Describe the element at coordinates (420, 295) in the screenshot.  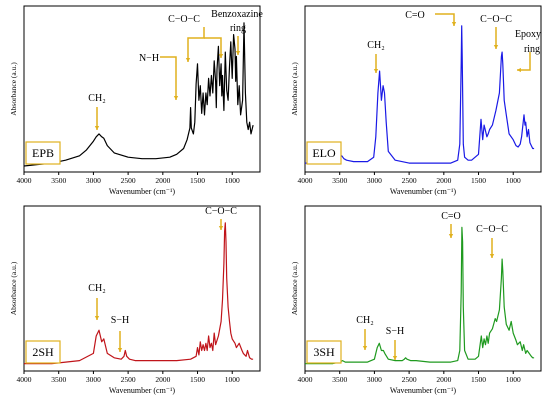
I see `spectrum-line-3sh` at that location.